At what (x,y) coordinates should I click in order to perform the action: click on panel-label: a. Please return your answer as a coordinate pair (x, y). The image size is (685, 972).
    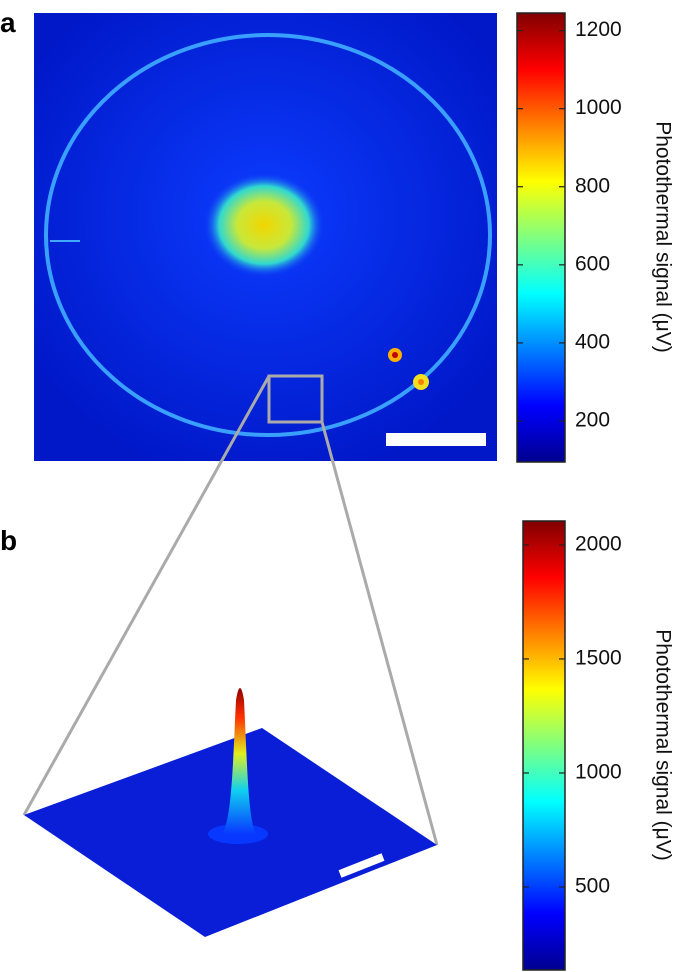
    Looking at the image, I should click on (8, 22).